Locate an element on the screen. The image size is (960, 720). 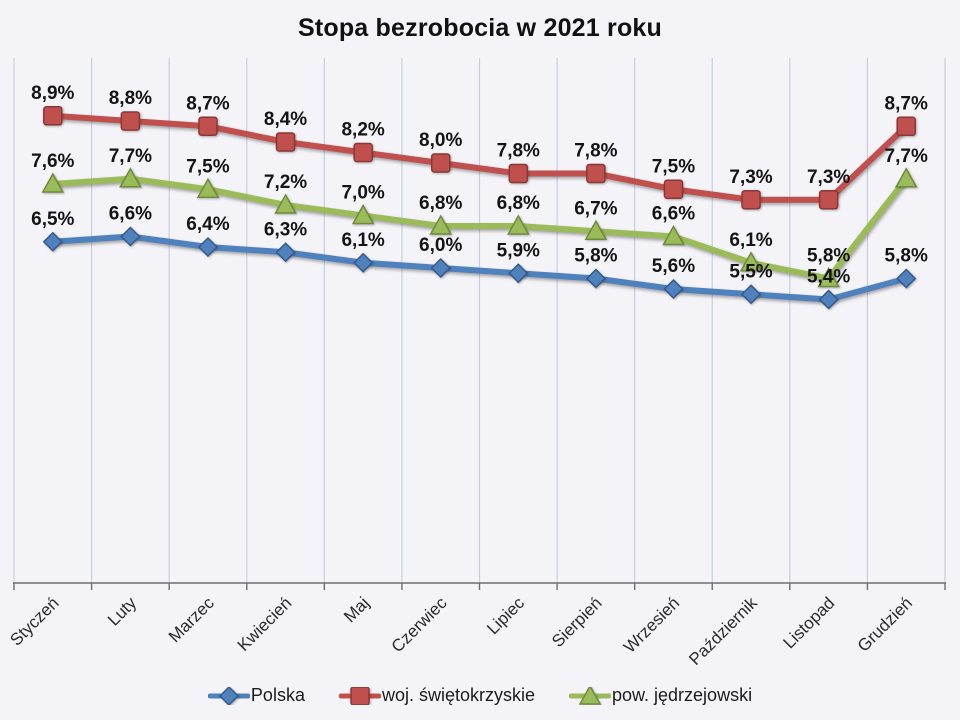
data-label: 8,8% is located at coordinates (130, 98).